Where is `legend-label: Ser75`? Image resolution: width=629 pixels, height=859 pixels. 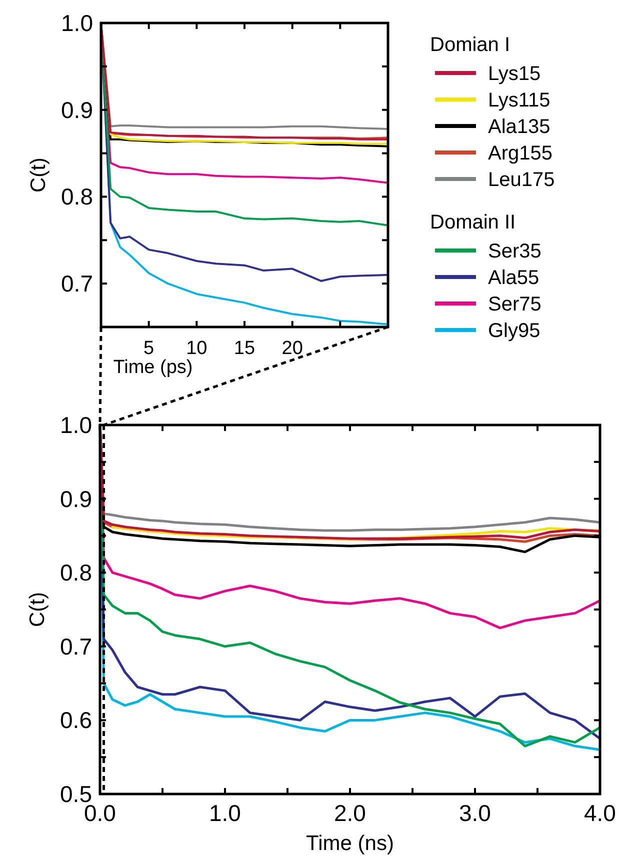
legend-label: Ser75 is located at coordinates (515, 305).